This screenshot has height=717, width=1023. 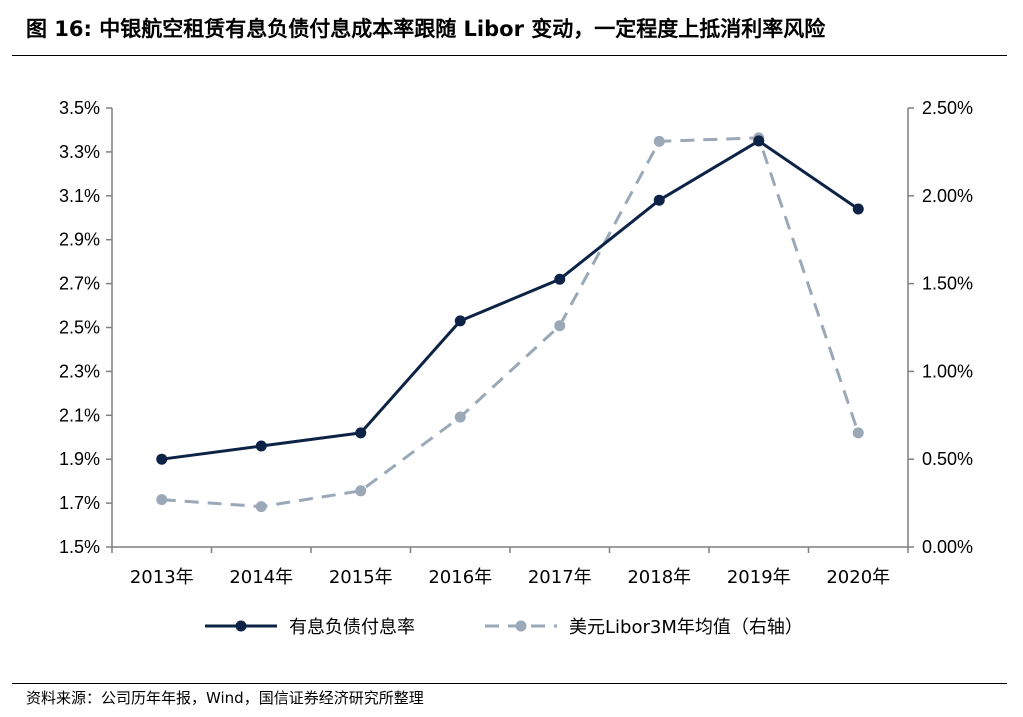 What do you see at coordinates (460, 577) in the screenshot?
I see `x-tick-label: 2016年` at bounding box center [460, 577].